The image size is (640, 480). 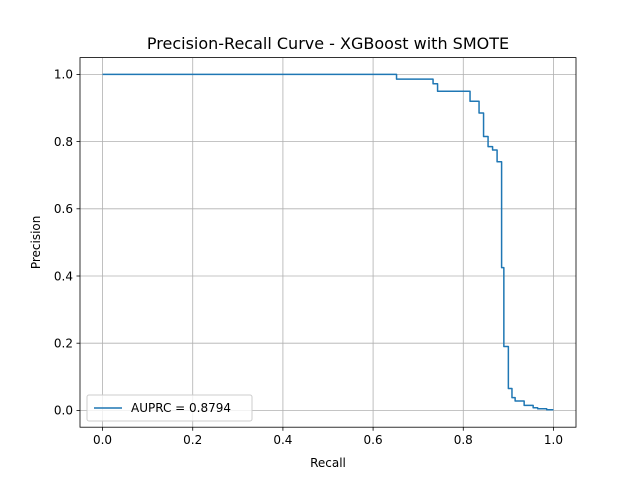 I want to click on legend-box, so click(x=169, y=408).